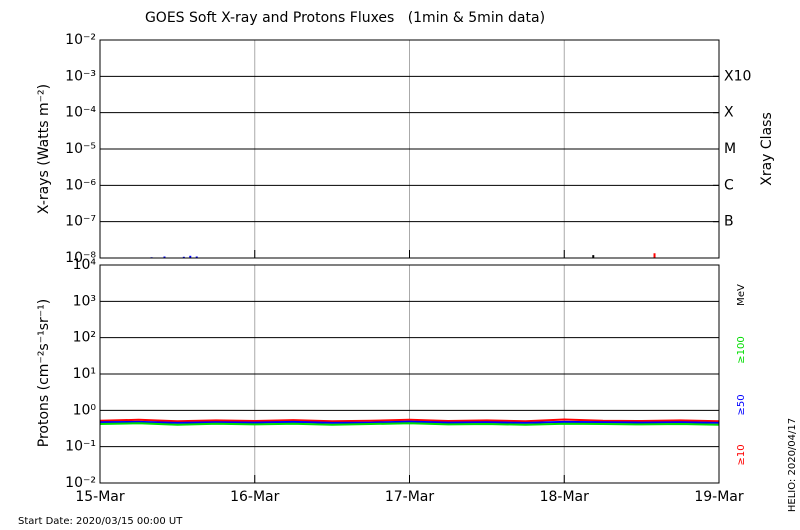 This screenshot has height=530, width=800. Describe the element at coordinates (719, 497) in the screenshot. I see `x-tick-label: 19-Mar` at that location.